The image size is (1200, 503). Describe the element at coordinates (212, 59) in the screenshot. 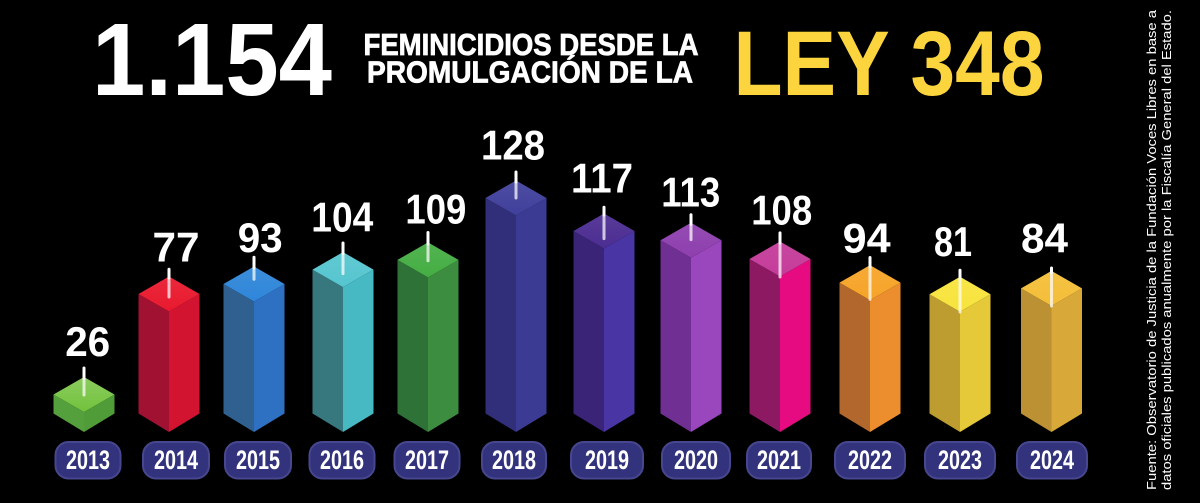

I see `svg-text: 1.154` at that location.